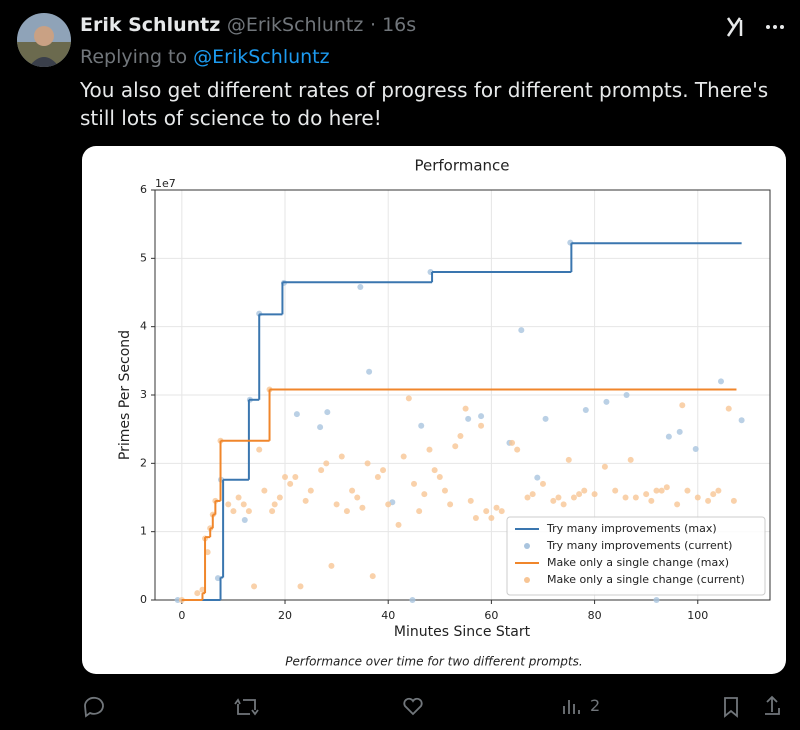  I want to click on like-icon, so click(413, 706).